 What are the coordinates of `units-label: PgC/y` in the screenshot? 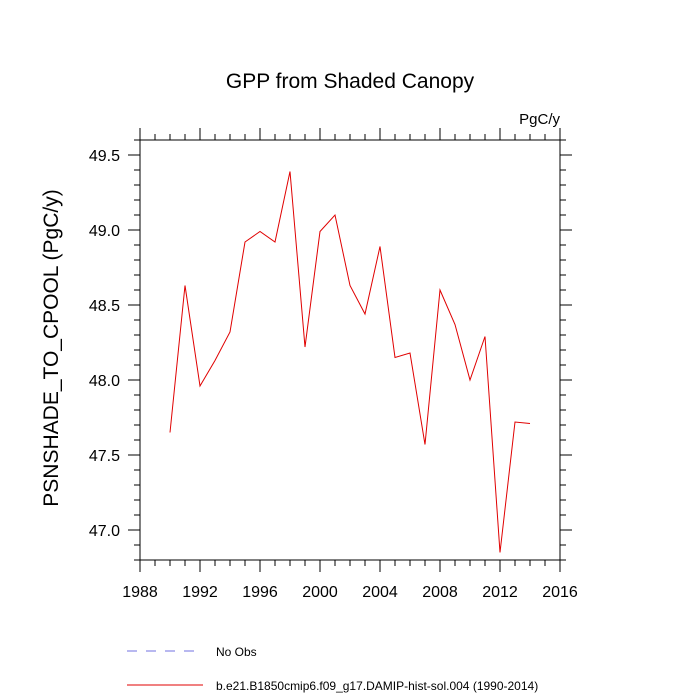 It's located at (539, 119).